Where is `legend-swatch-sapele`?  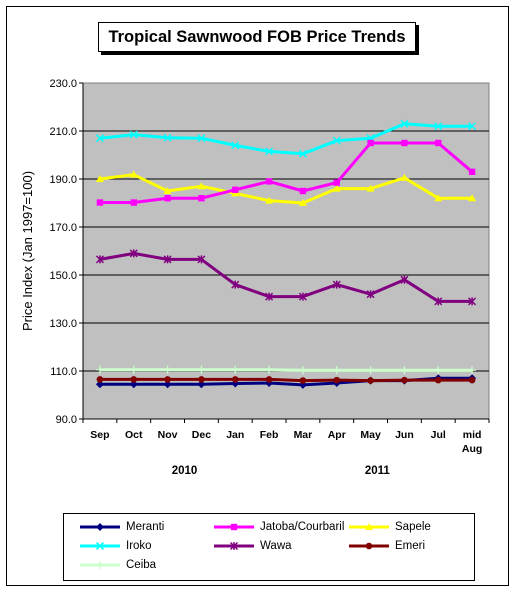 legend-swatch-sapele is located at coordinates (369, 526).